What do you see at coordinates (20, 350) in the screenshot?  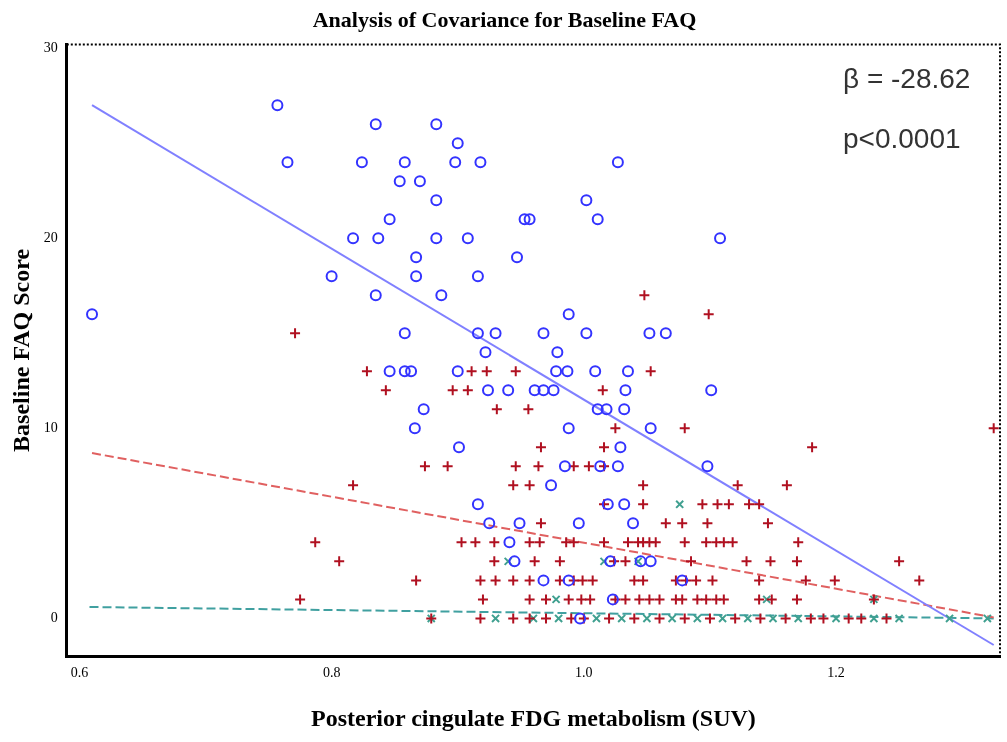 I see `y-axis-title: Baseline FAQ Score` at bounding box center [20, 350].